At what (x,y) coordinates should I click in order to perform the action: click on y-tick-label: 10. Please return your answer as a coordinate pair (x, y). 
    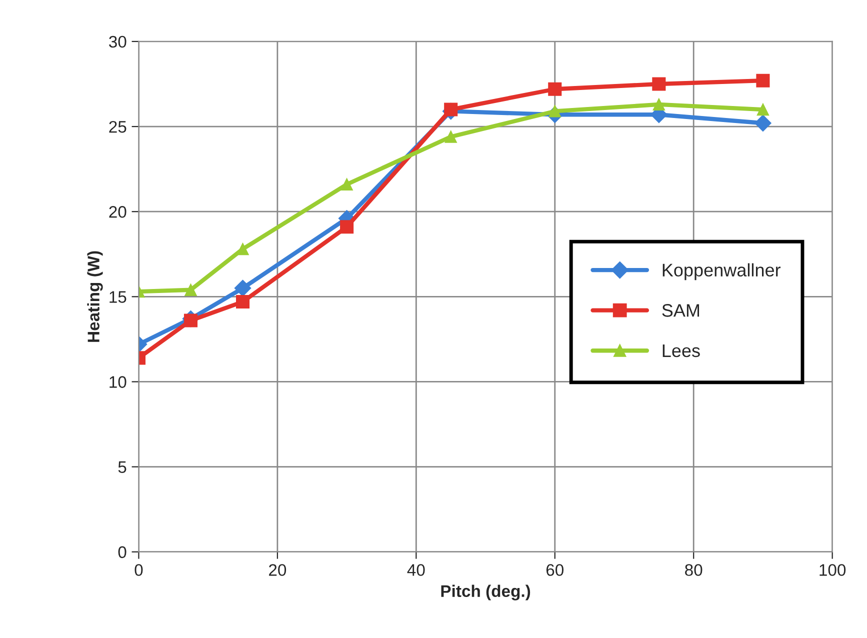
    Looking at the image, I should click on (118, 382).